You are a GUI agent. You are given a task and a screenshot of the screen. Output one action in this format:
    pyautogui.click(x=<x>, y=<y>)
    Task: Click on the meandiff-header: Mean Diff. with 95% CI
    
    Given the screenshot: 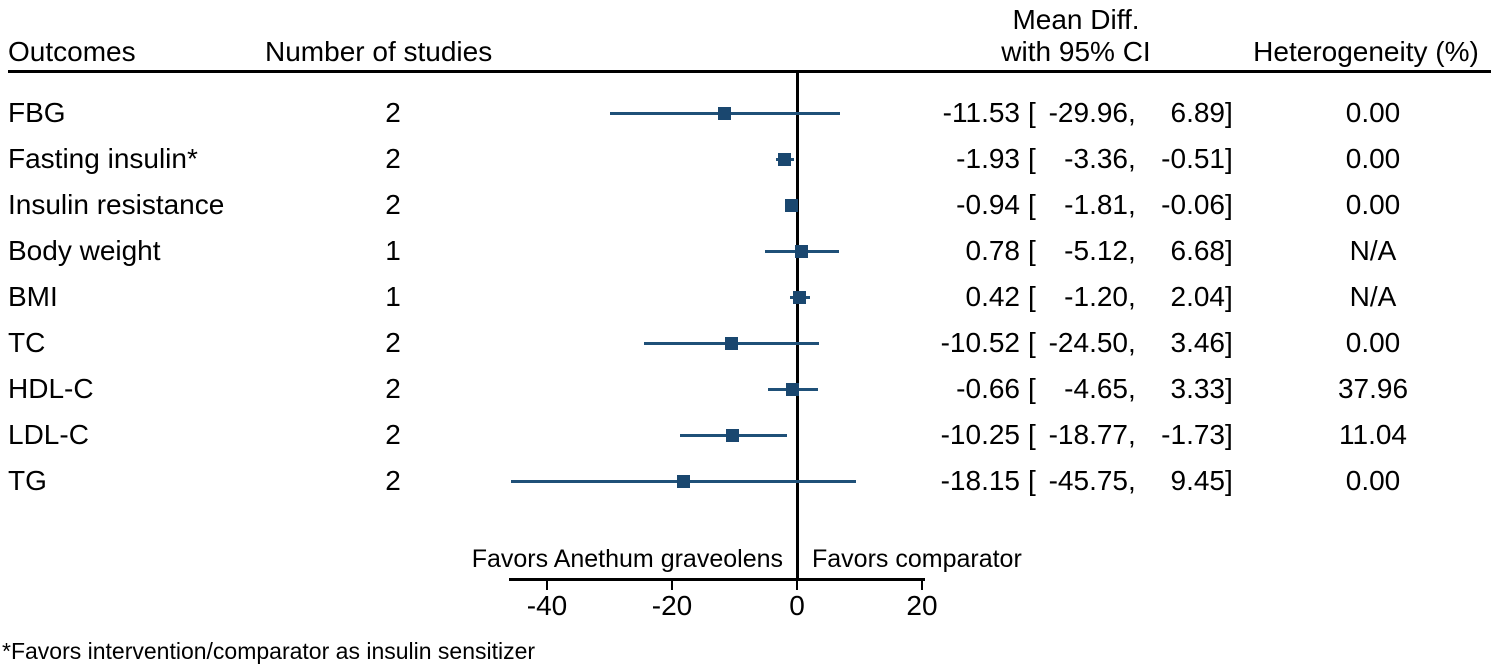 What is the action you would take?
    pyautogui.click(x=1076, y=36)
    